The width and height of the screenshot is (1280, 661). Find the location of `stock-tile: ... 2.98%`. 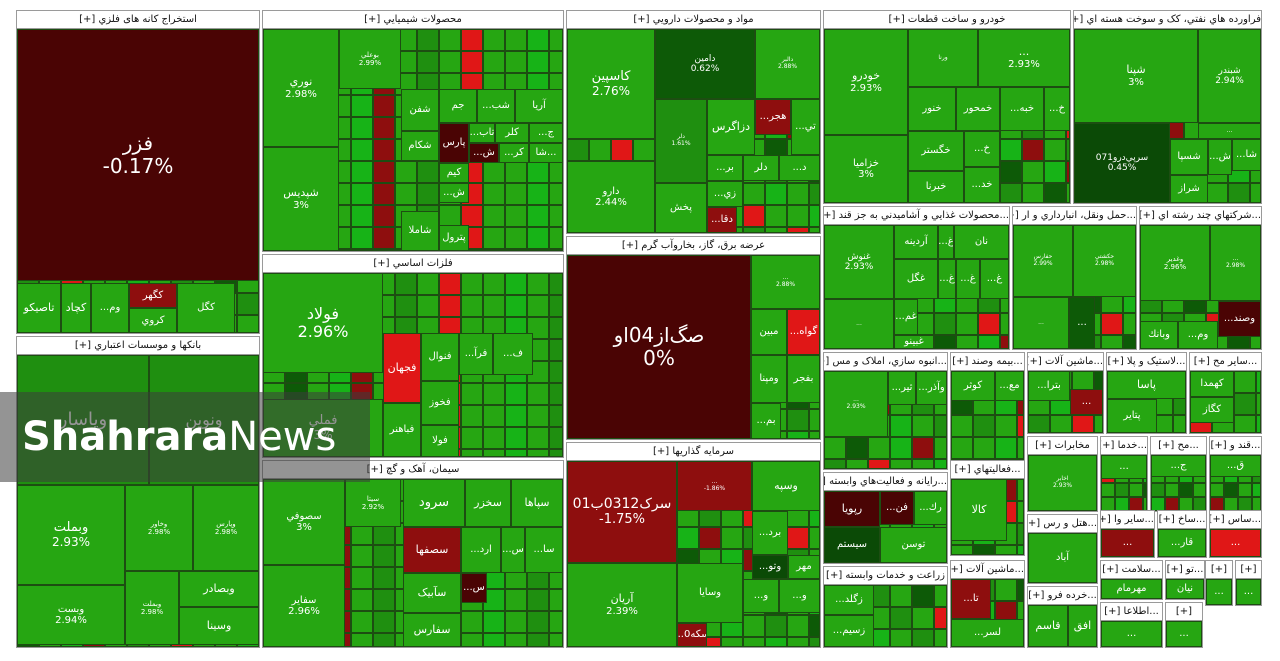

stock-tile: ... 2.98% is located at coordinates (1235, 263).